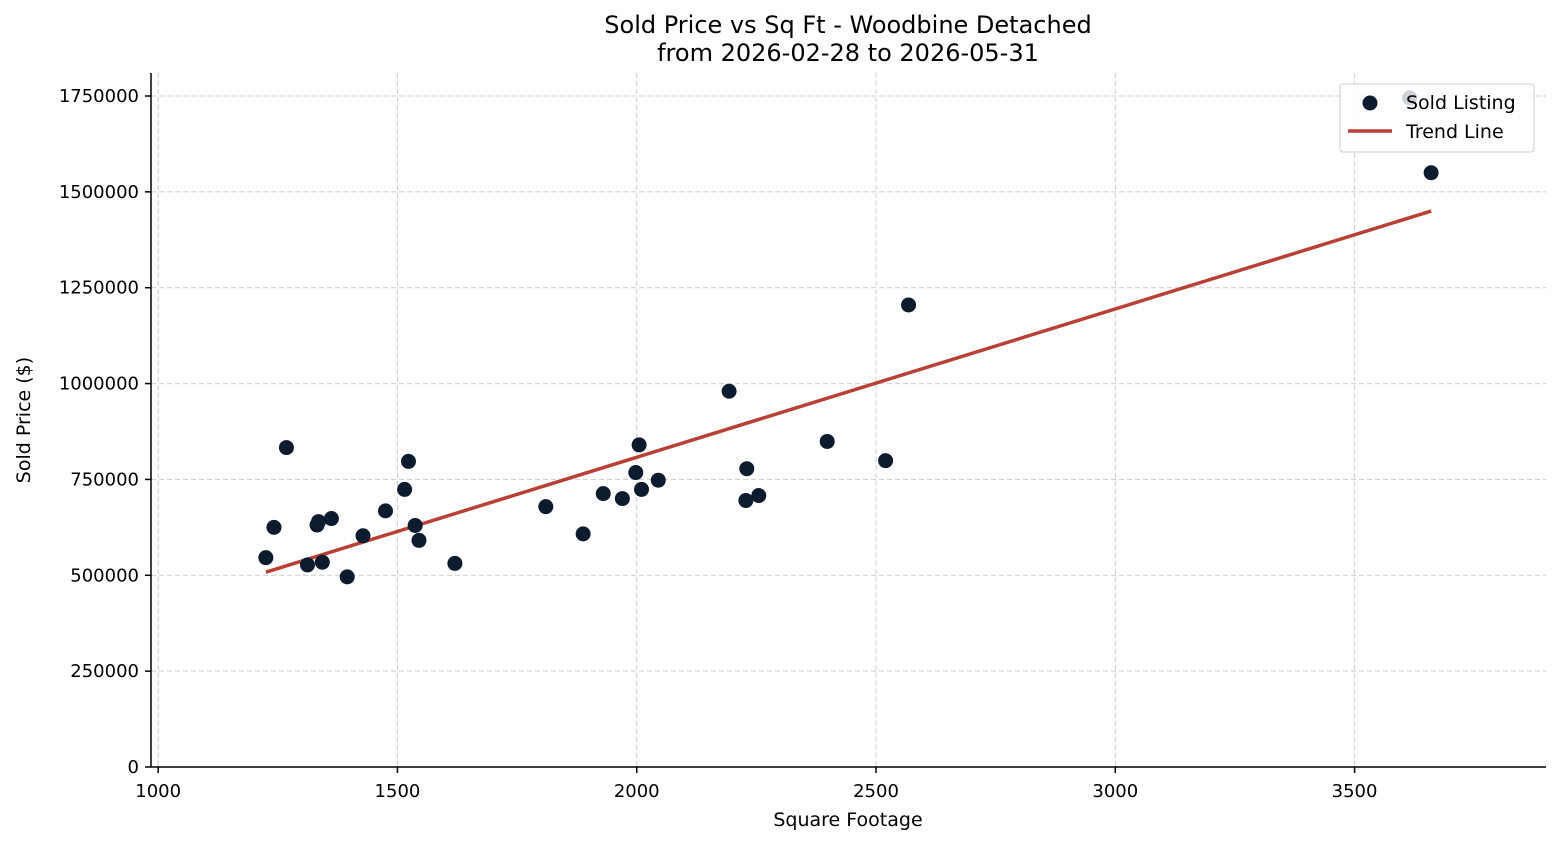 The width and height of the screenshot is (1560, 845). I want to click on y-axis-label: Sold Price ($), so click(24, 420).